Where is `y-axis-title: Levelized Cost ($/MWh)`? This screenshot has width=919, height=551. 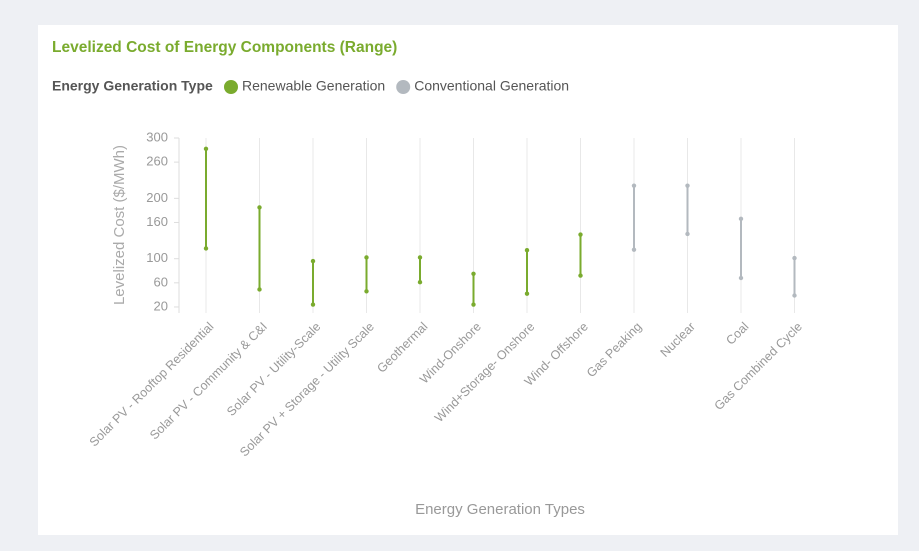
y-axis-title: Levelized Cost ($/MWh) is located at coordinates (119, 225).